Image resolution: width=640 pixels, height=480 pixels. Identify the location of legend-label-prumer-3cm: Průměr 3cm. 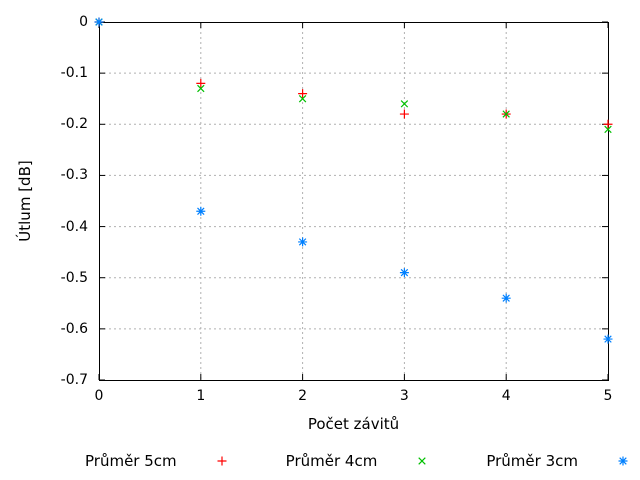
(532, 461).